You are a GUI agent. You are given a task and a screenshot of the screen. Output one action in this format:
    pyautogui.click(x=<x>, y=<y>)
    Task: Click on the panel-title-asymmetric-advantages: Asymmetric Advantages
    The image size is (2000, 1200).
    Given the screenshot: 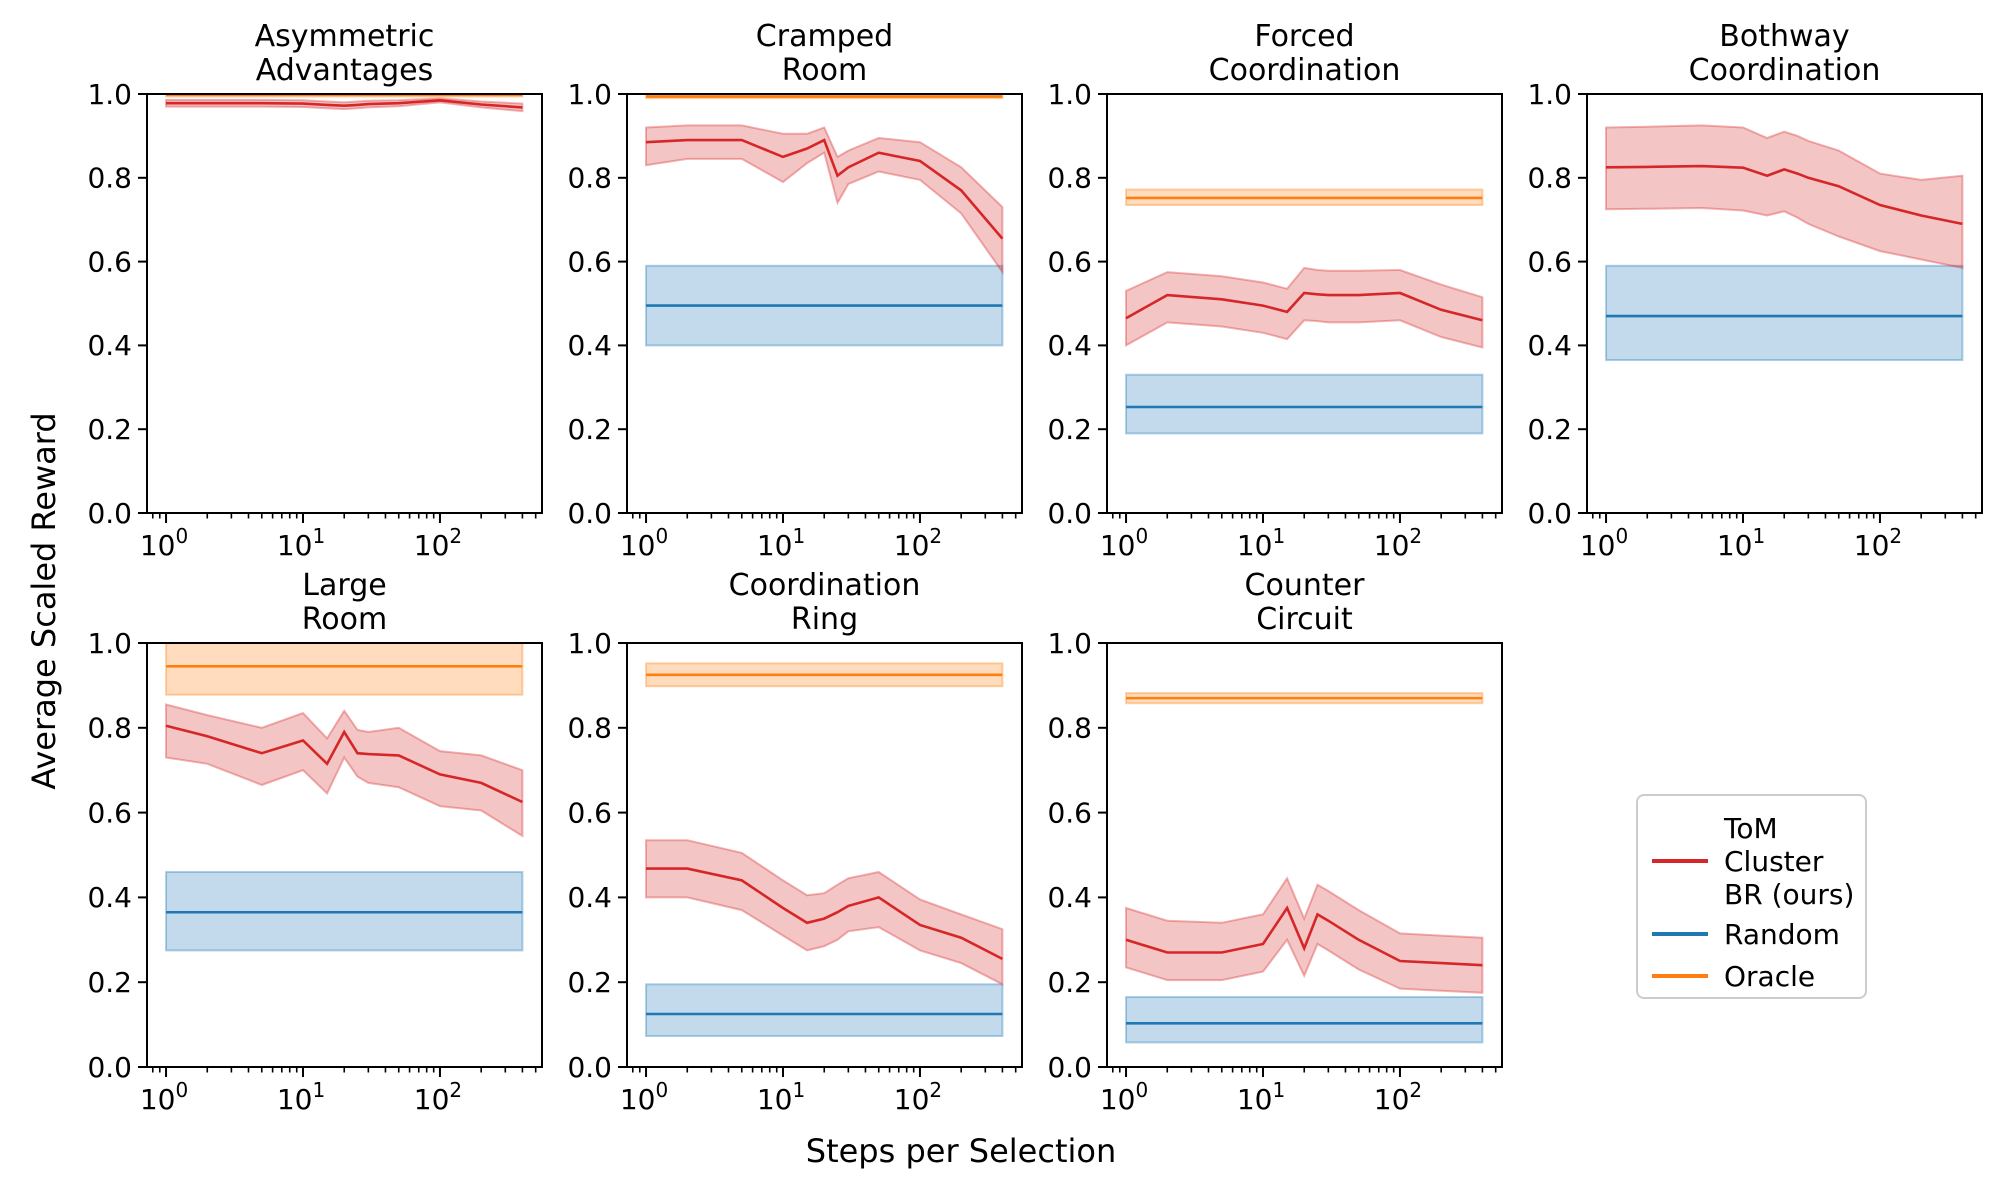 What is the action you would take?
    pyautogui.click(x=344, y=53)
    